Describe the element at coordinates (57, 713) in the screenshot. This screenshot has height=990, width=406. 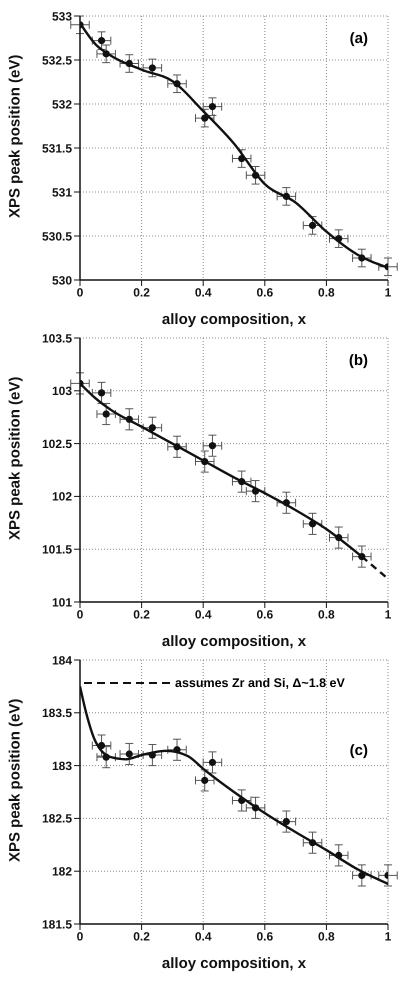
I see `y-tick-label: 183.5` at that location.